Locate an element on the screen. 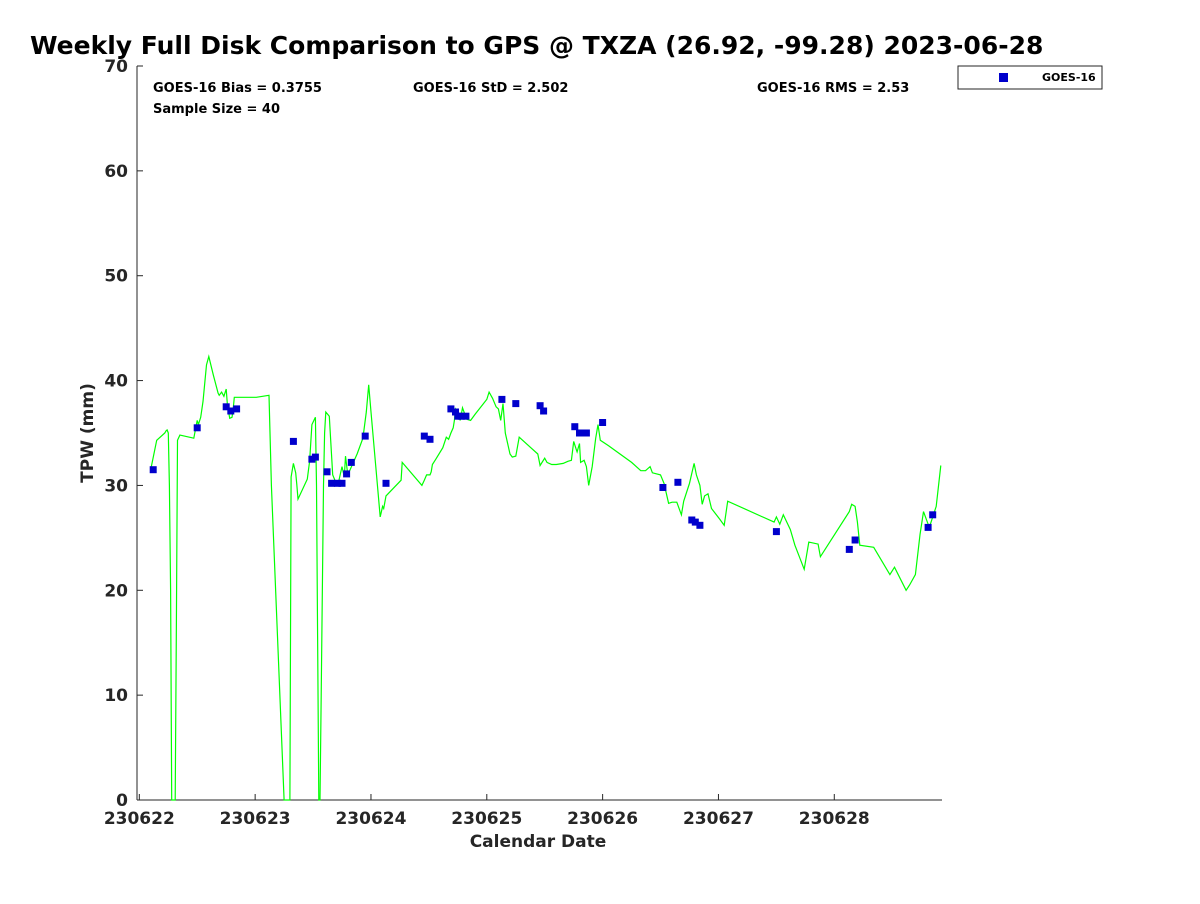 This screenshot has width=1200, height=904. x-tick-label: 230626 is located at coordinates (602, 819).